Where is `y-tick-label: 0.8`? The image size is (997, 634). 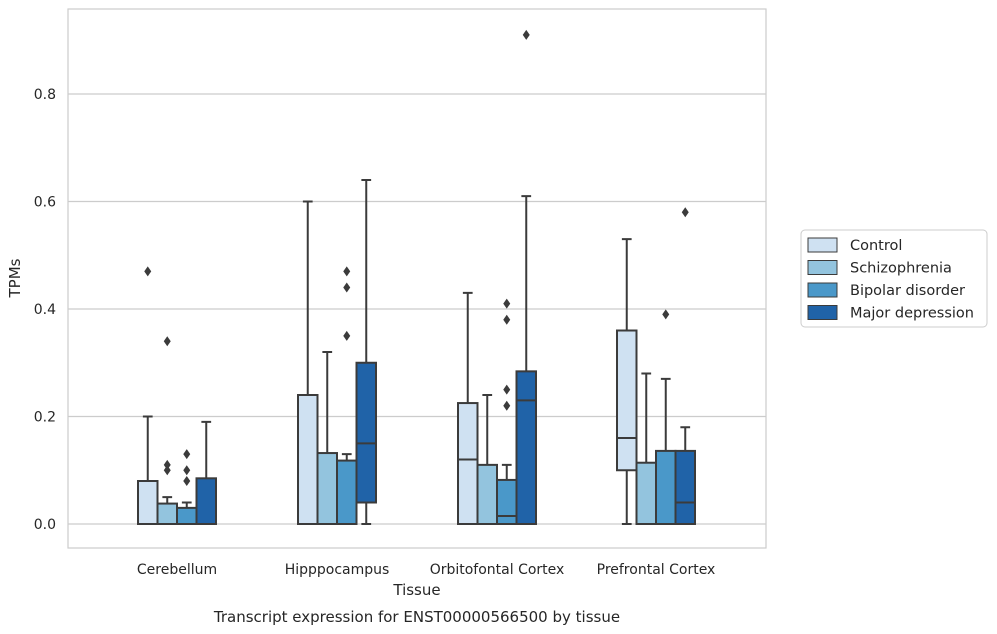 y-tick-label: 0.8 is located at coordinates (45, 95).